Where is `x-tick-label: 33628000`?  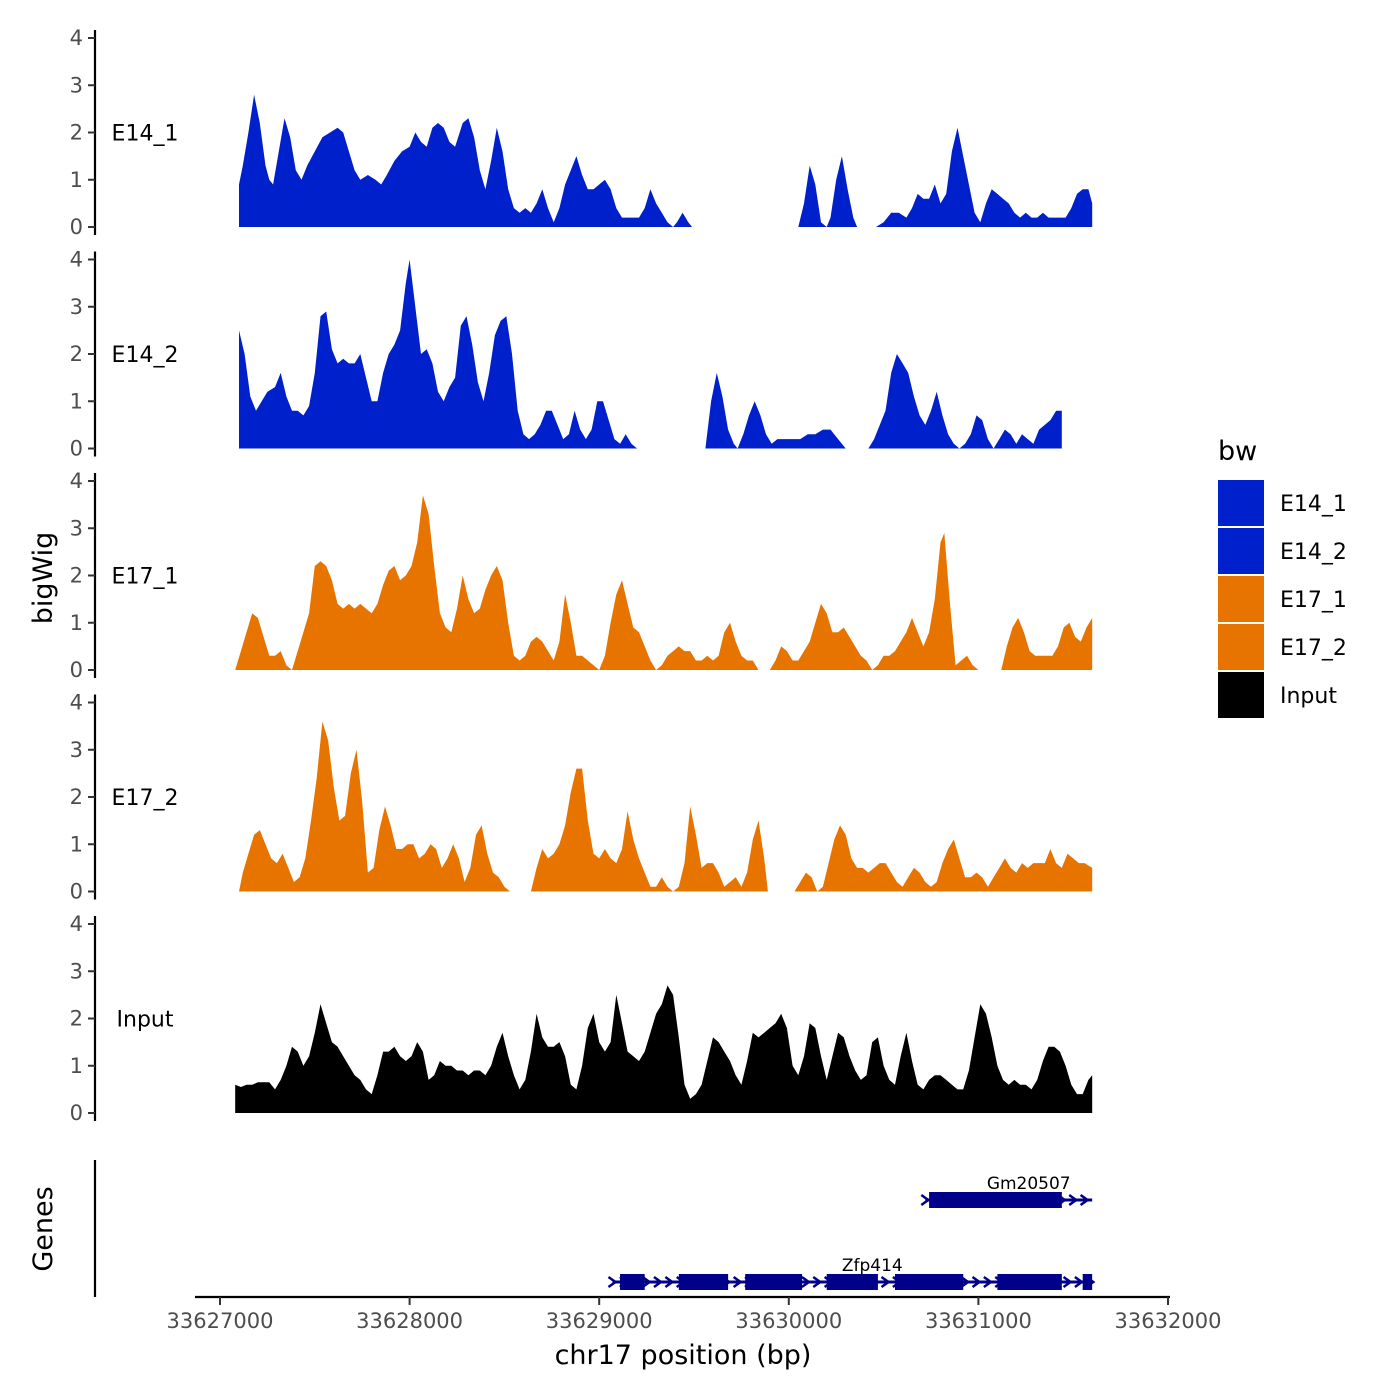
x-tick-label: 33628000 is located at coordinates (409, 1321).